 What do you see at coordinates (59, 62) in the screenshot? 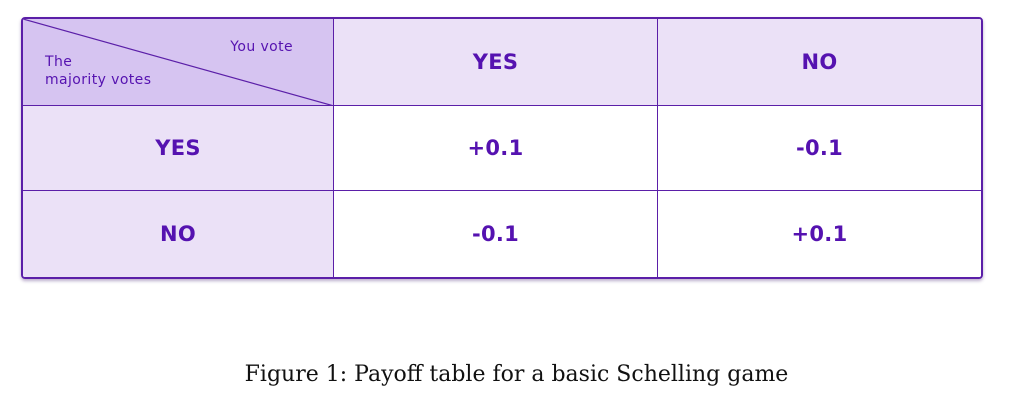
I see `corner-label-line1: The` at bounding box center [59, 62].